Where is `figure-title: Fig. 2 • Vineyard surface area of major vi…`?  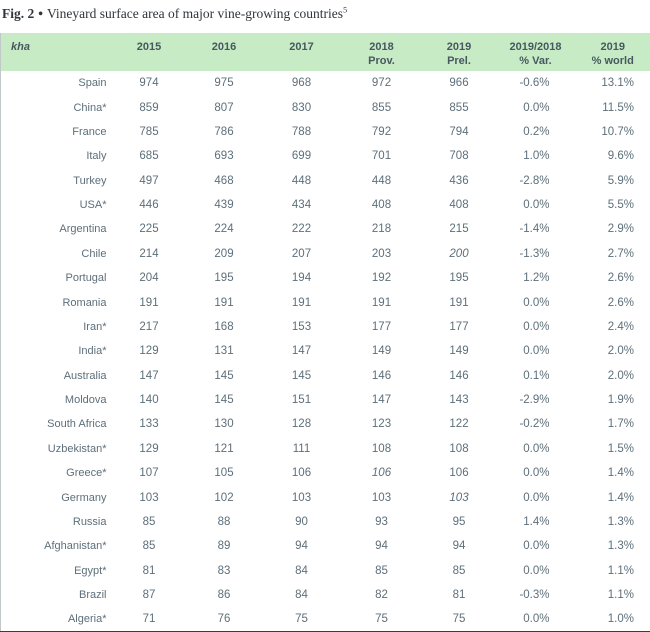
figure-title: Fig. 2 • Vineyard surface area of major vi… is located at coordinates (325, 16).